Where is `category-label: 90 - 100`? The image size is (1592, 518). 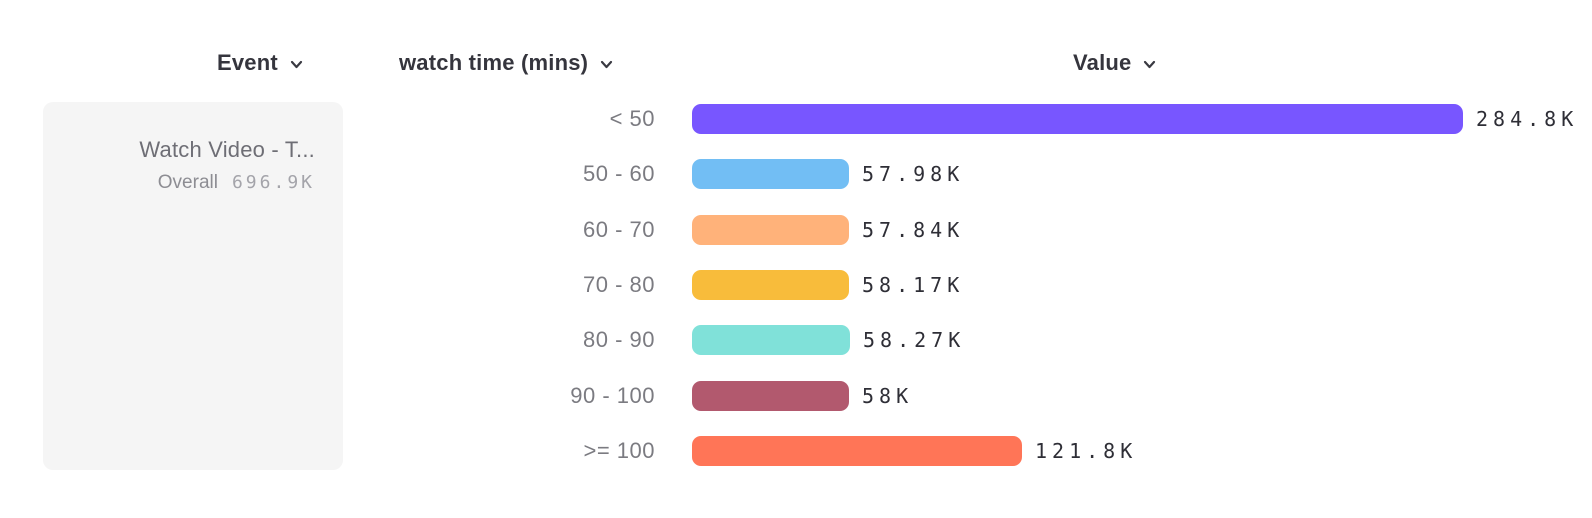 category-label: 90 - 100 is located at coordinates (612, 395).